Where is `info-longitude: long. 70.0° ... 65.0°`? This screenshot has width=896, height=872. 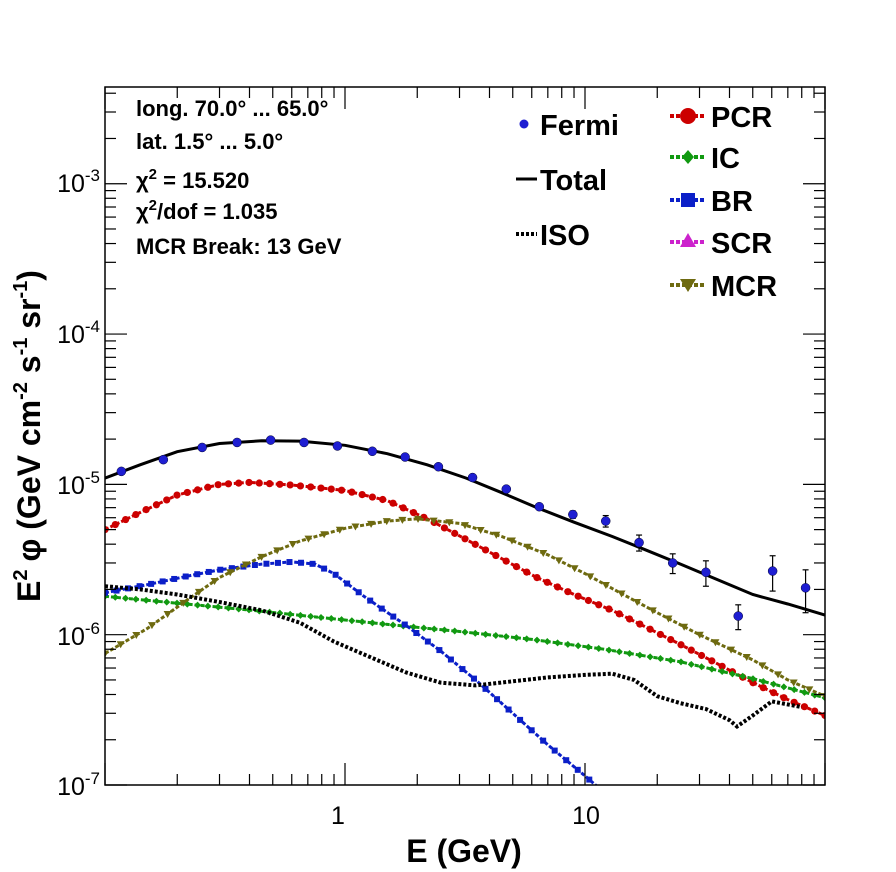 info-longitude: long. 70.0° ... 65.0° is located at coordinates (232, 108).